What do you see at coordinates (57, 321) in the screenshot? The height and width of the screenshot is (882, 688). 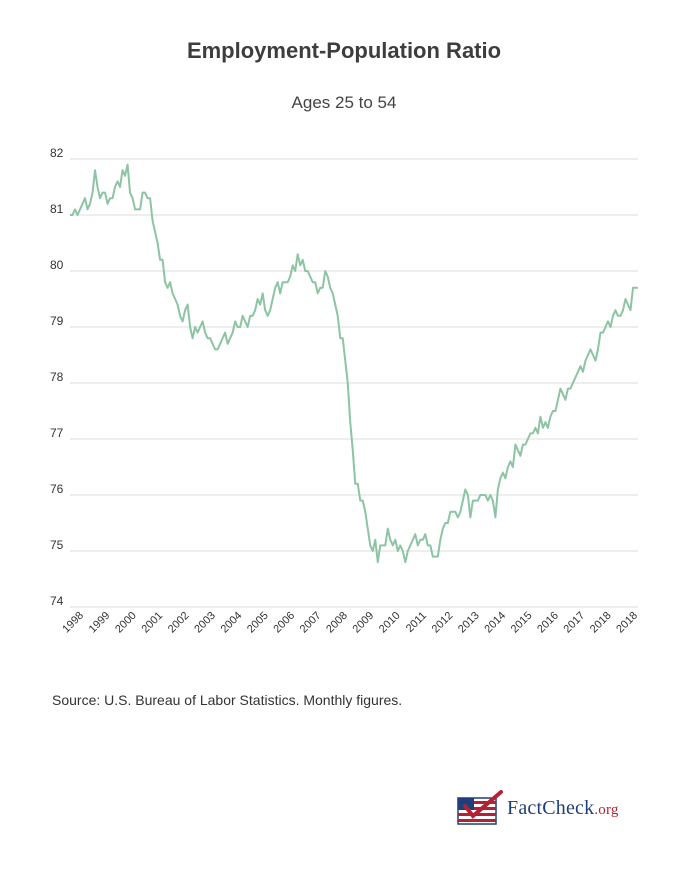 I see `y-tick-label: 79` at bounding box center [57, 321].